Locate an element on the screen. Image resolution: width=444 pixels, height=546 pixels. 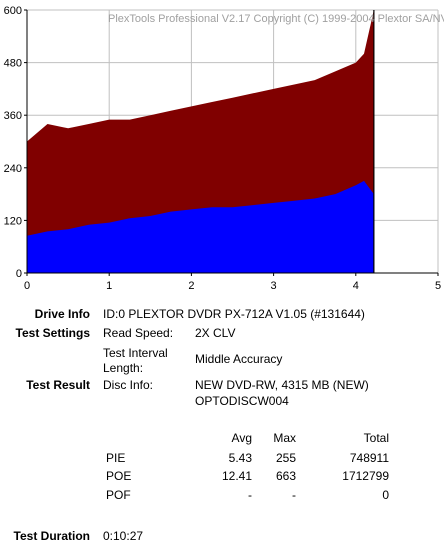
pie-avg: 5.43 is located at coordinates (240, 458).